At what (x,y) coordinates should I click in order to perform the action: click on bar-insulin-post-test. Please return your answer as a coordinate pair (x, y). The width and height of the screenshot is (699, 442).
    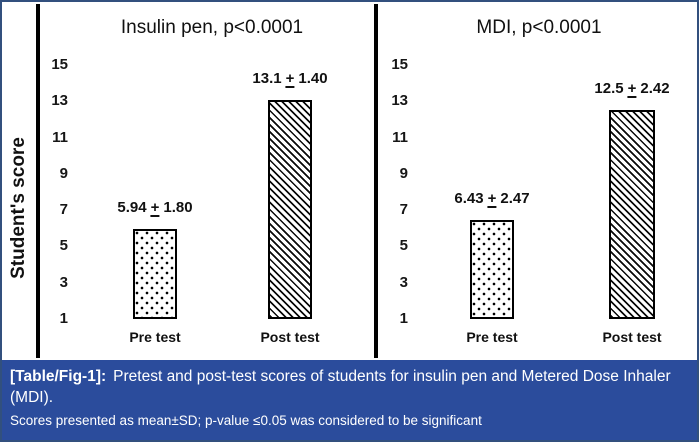
    Looking at the image, I should click on (290, 209).